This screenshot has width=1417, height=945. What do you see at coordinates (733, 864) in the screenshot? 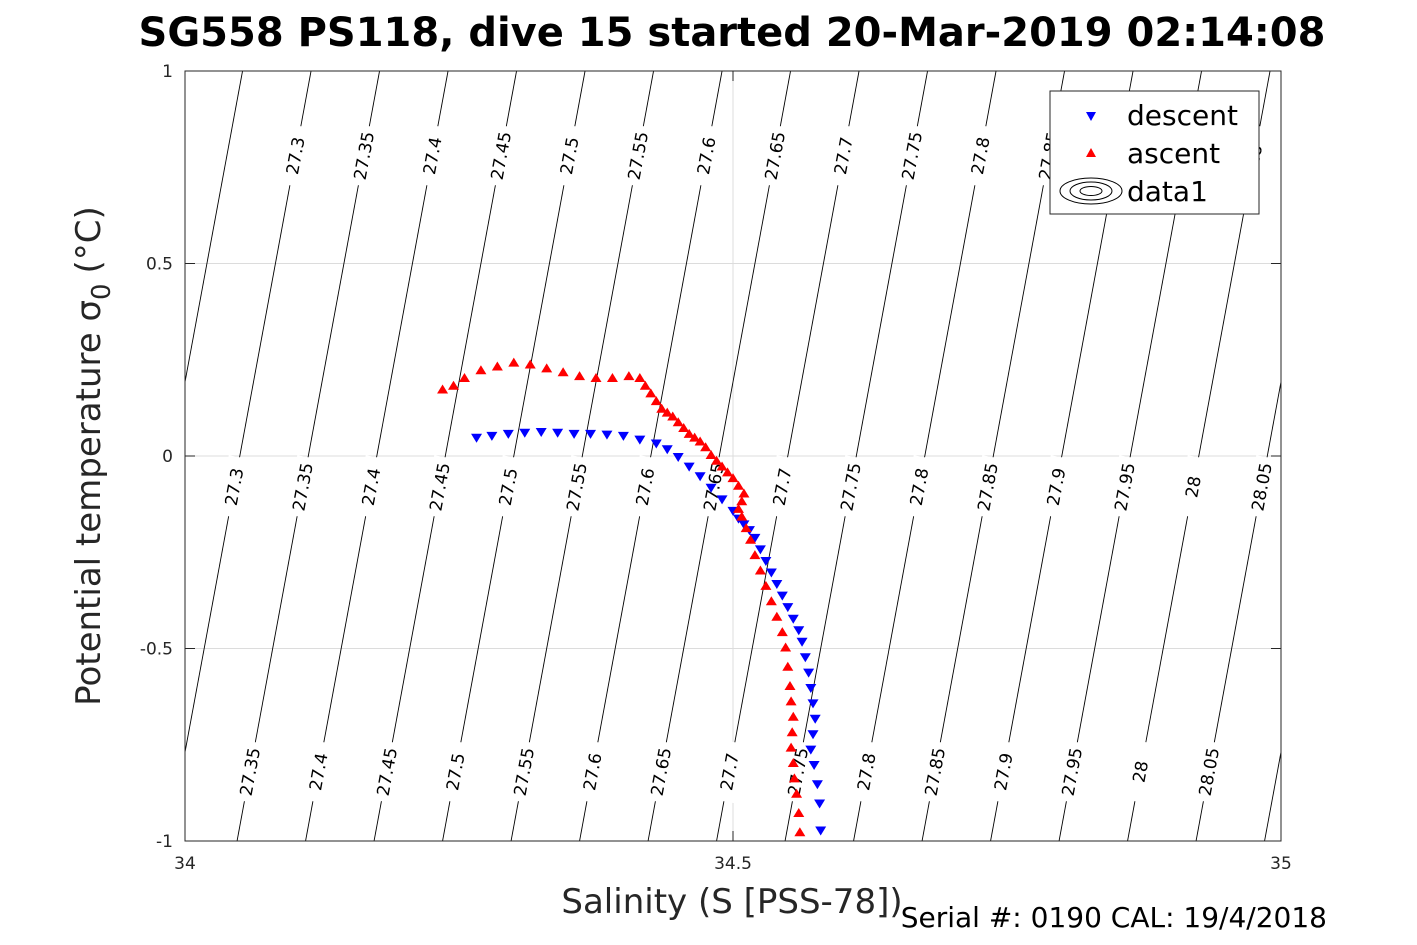
I see `x-tick-label: 34.5` at bounding box center [733, 864].